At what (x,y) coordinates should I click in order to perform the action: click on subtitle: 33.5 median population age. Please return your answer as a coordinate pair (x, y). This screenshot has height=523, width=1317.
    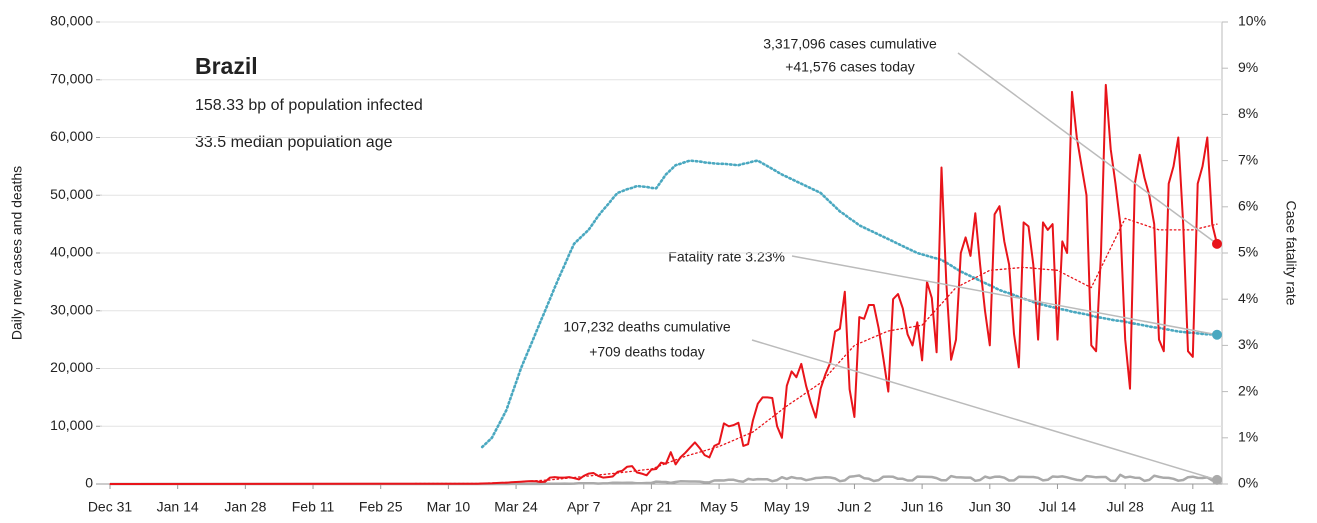
    Looking at the image, I should click on (294, 142).